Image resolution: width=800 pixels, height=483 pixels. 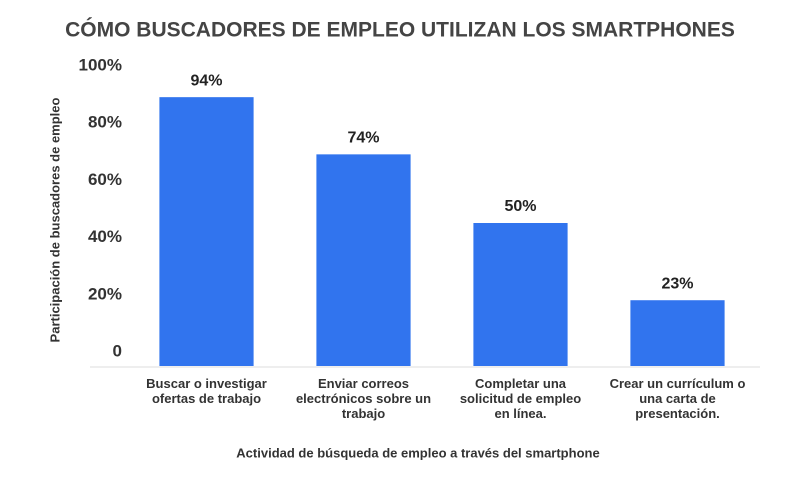 I want to click on y-tick-label: 20%, so click(x=105, y=293).